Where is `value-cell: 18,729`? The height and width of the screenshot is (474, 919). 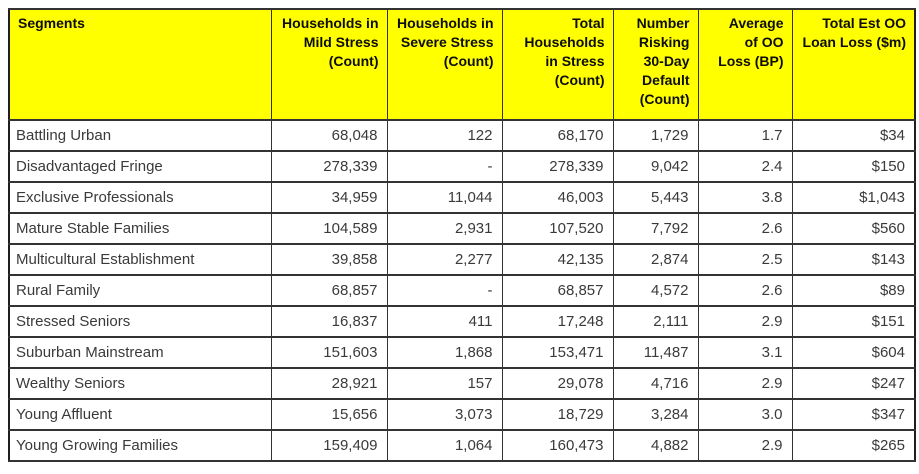
value-cell: 18,729 is located at coordinates (557, 414).